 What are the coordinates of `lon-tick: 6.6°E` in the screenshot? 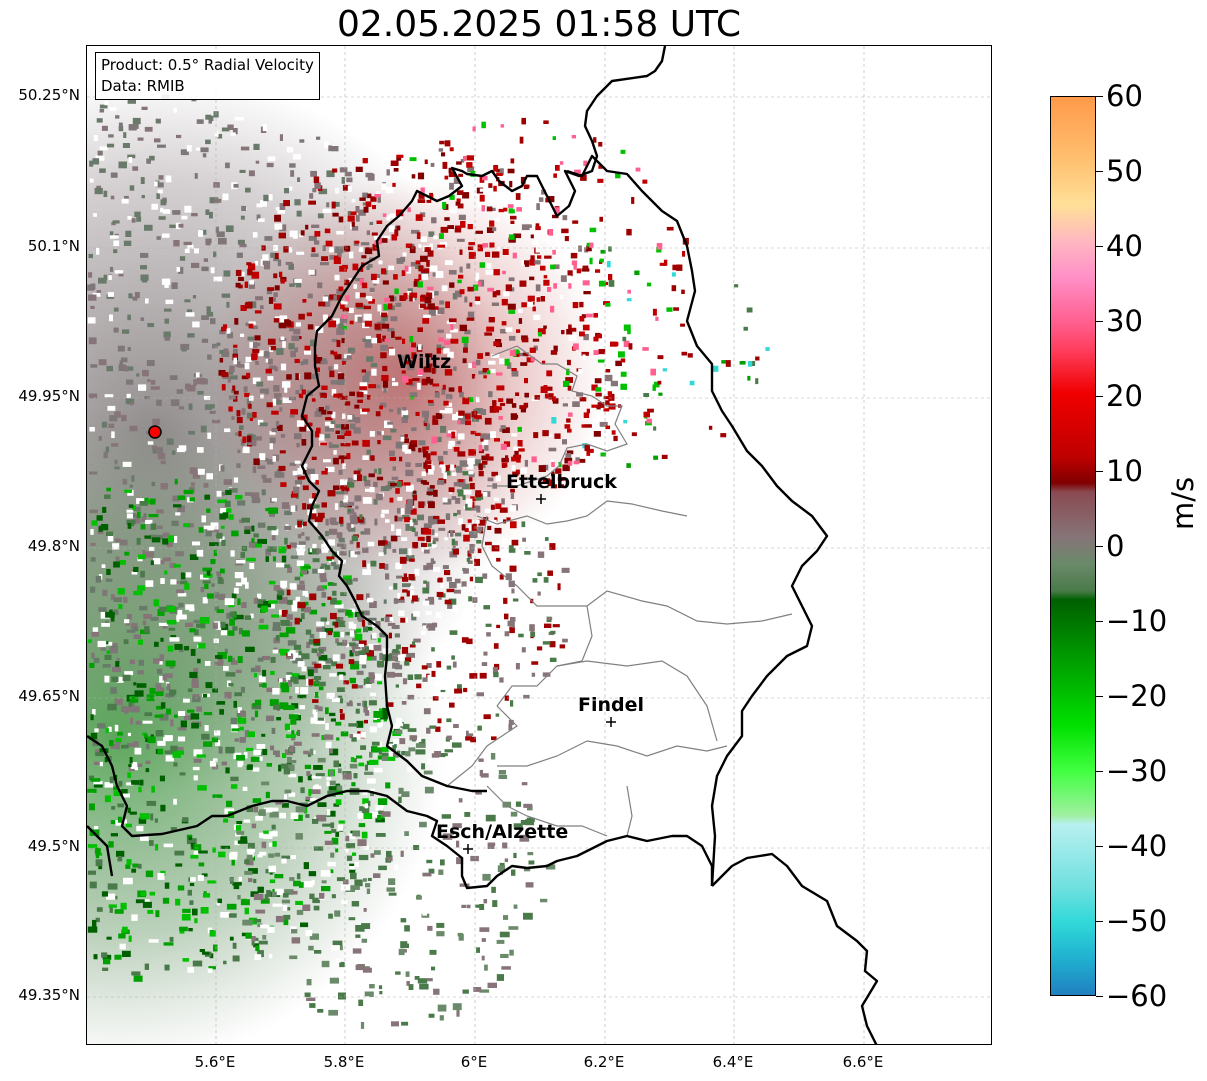 It's located at (863, 1062).